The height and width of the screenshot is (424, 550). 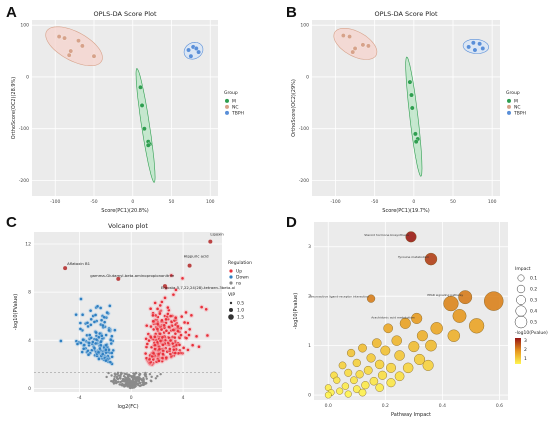 What do you see at coordinates (291, 12) in the screenshot?
I see `panel-label-b: B` at bounding box center [291, 12].